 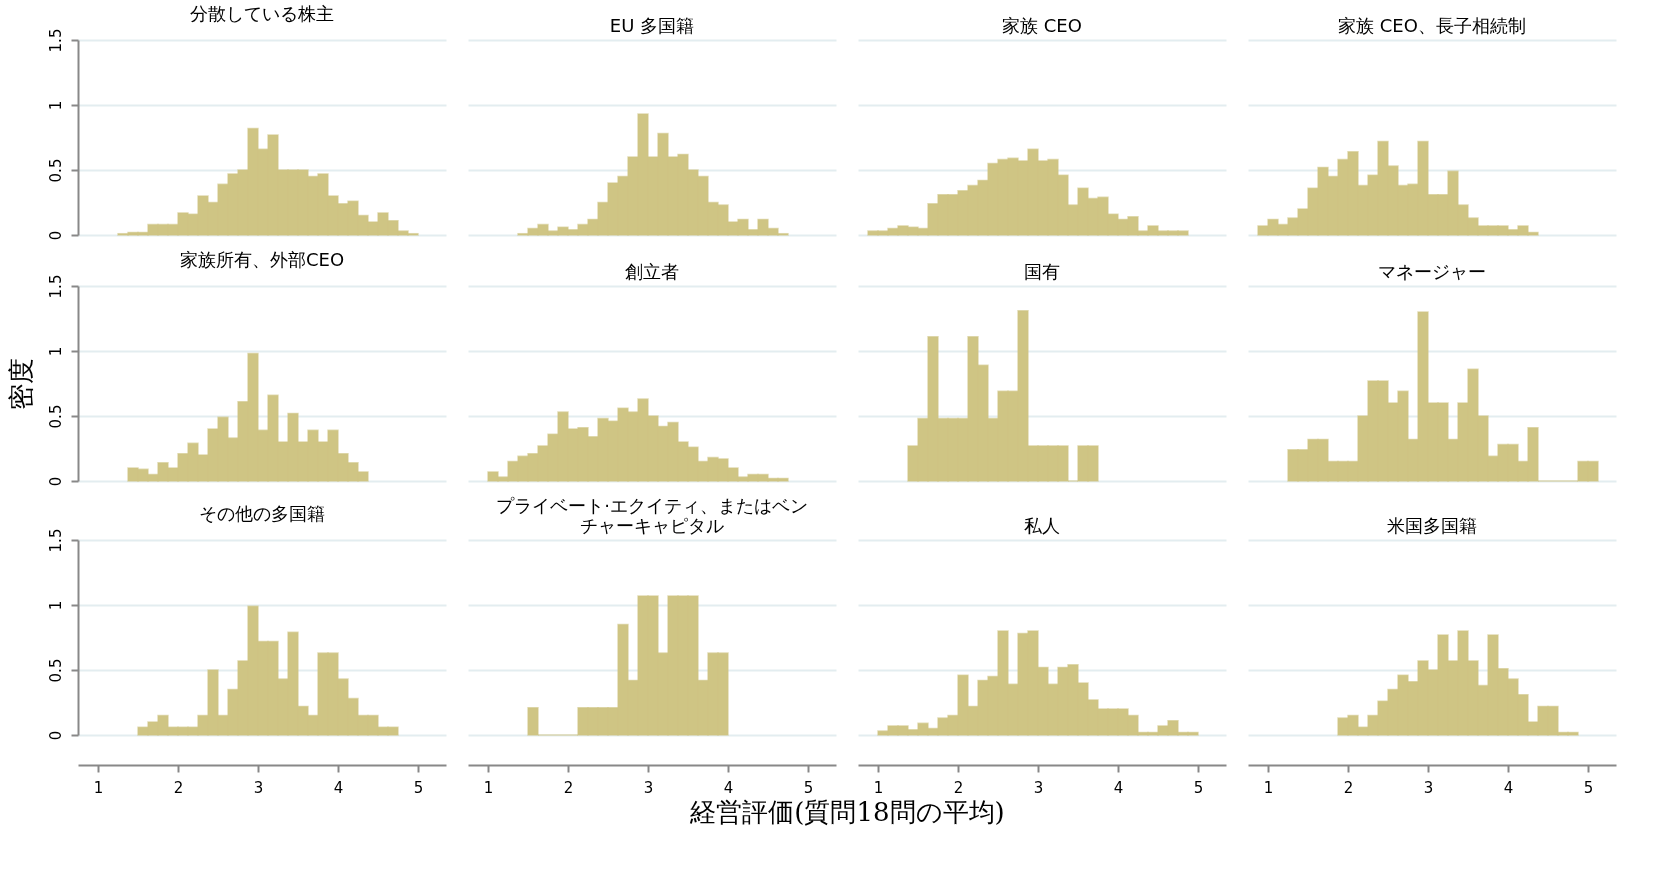 I want to click on chart-title: 米国多国籍, so click(x=1432, y=525).